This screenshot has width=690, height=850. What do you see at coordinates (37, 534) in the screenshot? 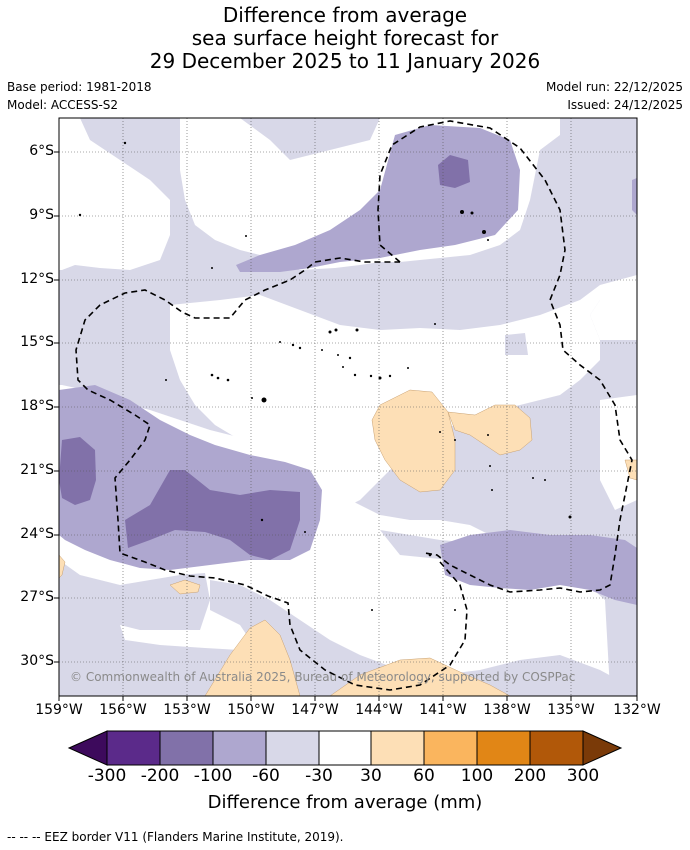
I see `lat-label: 24°S` at bounding box center [37, 534].